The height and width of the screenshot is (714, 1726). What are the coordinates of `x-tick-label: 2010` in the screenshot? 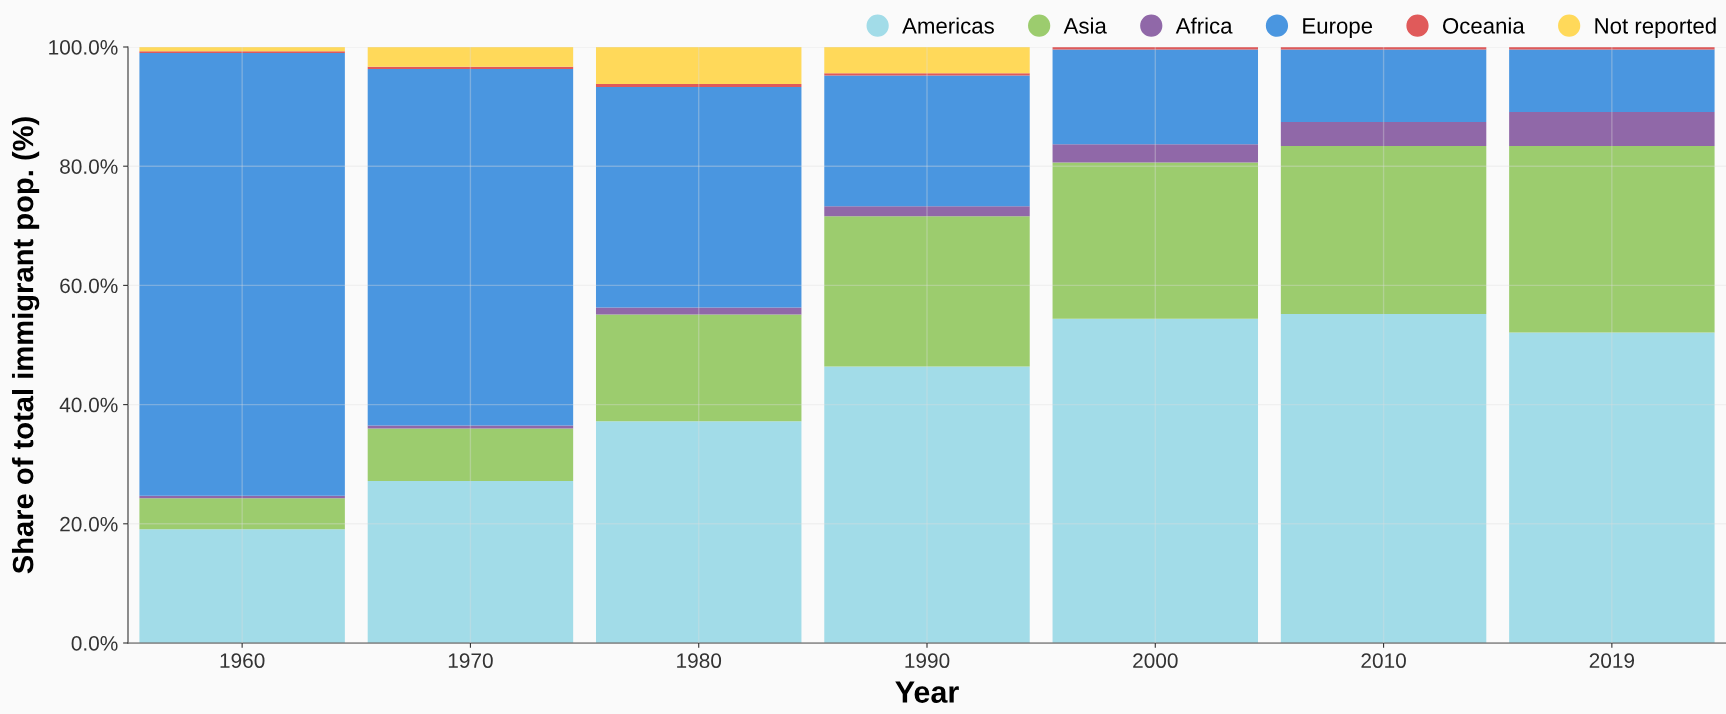 It's located at (1383, 661).